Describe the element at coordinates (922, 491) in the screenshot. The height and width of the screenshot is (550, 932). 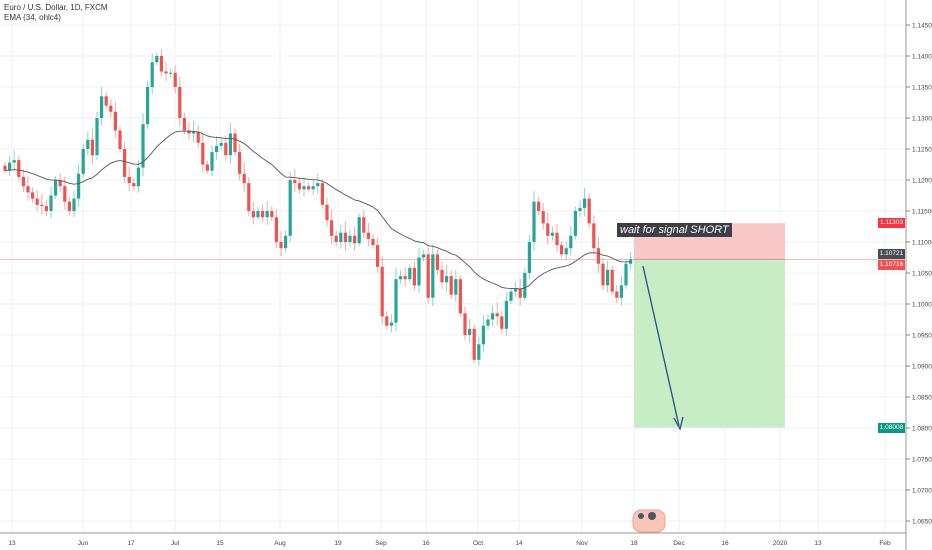
I see `y-tick-label: 1.07000` at that location.